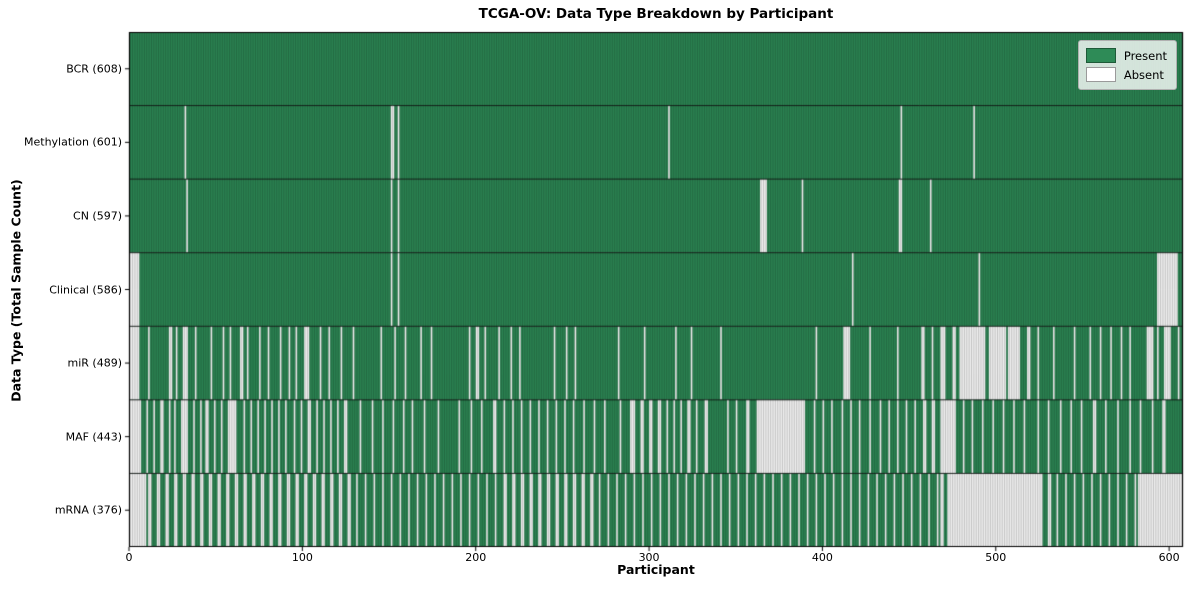  Describe the element at coordinates (129, 557) in the screenshot. I see `x-tick-label-0: 0` at that location.